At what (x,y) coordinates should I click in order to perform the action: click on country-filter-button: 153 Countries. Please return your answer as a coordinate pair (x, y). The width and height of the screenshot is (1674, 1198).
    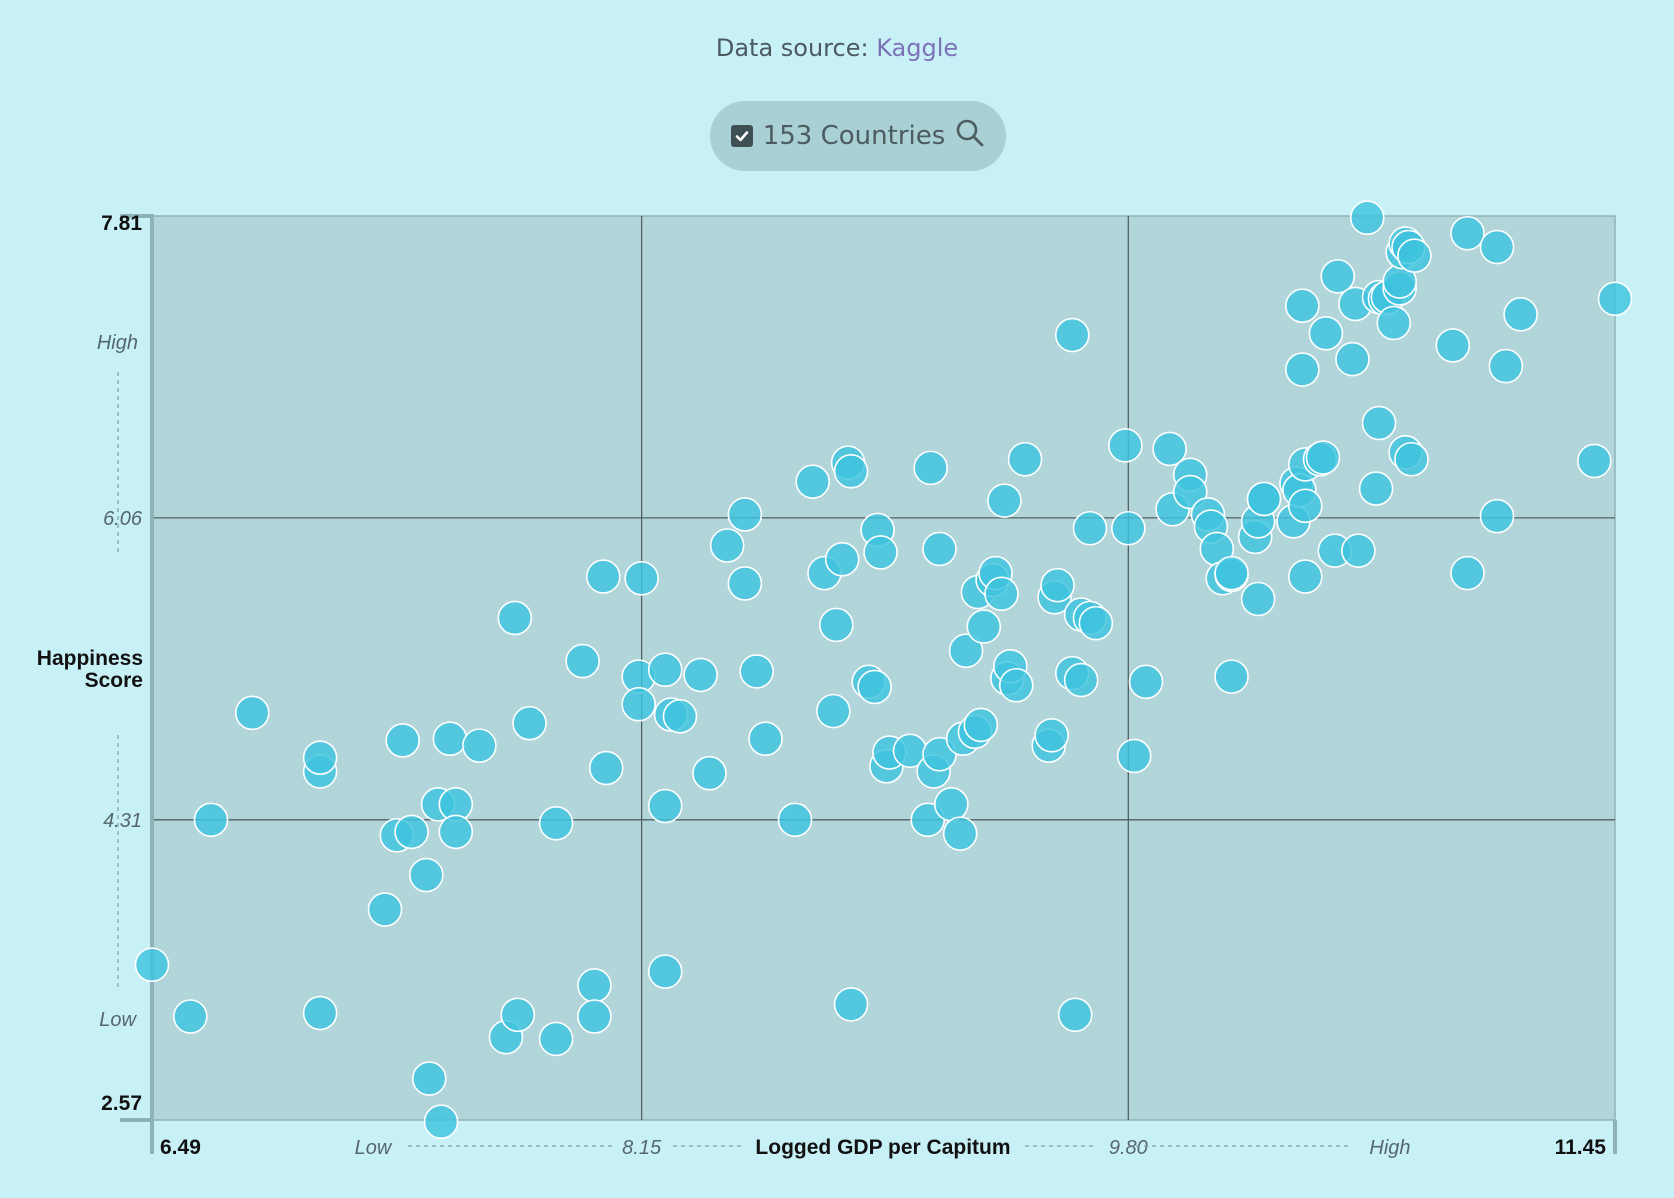
    Looking at the image, I should click on (858, 136).